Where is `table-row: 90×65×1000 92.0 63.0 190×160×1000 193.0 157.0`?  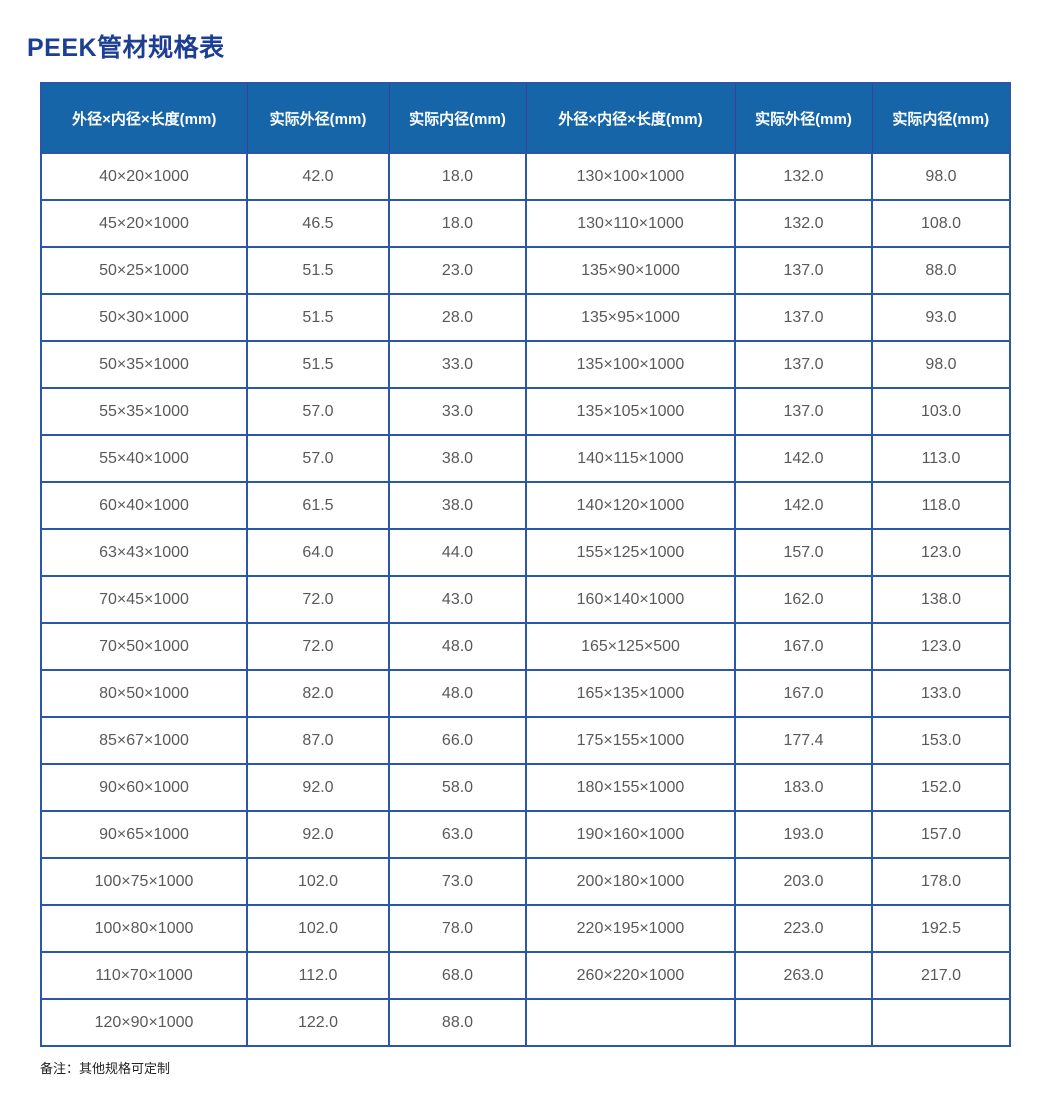 table-row: 90×65×1000 92.0 63.0 190×160×1000 193.0 157.0 is located at coordinates (525, 834).